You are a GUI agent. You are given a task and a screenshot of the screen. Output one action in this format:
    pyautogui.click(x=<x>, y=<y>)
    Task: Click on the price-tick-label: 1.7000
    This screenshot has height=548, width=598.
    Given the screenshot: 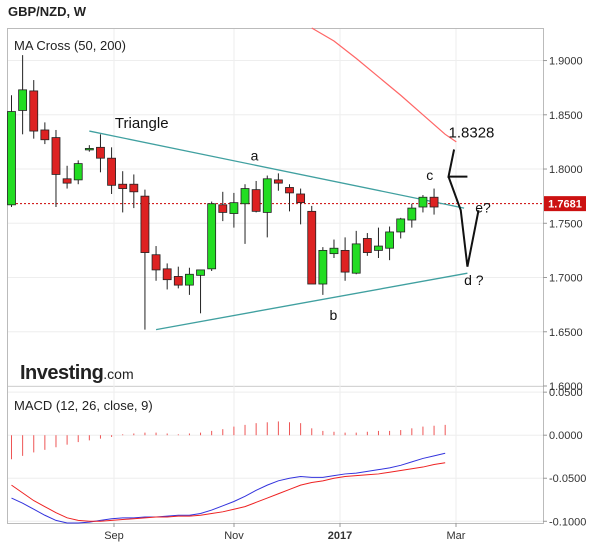 What is the action you would take?
    pyautogui.click(x=566, y=279)
    